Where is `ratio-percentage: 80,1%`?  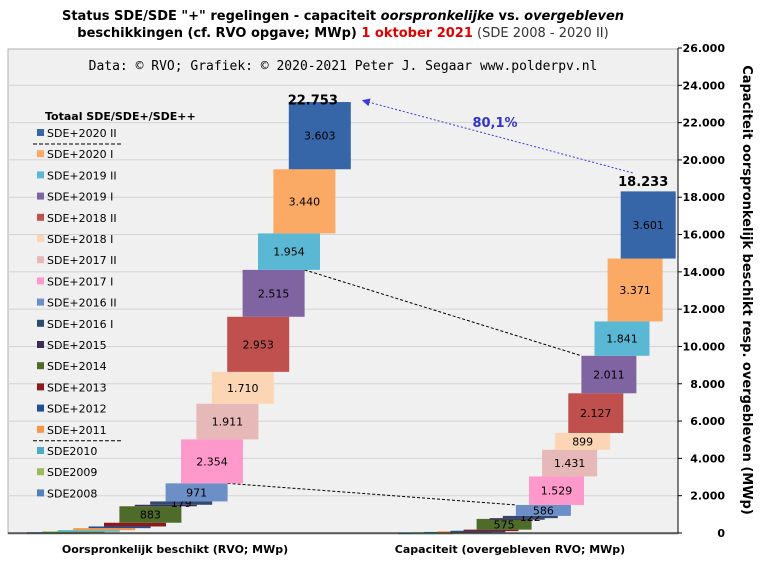 ratio-percentage: 80,1% is located at coordinates (494, 123).